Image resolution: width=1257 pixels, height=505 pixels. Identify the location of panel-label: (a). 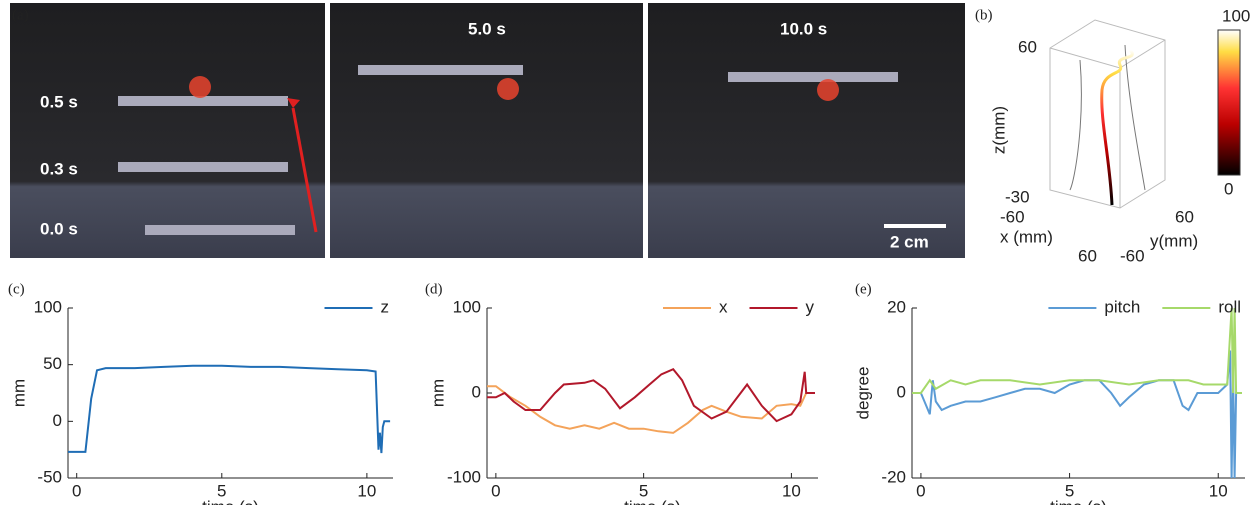
(20, 15).